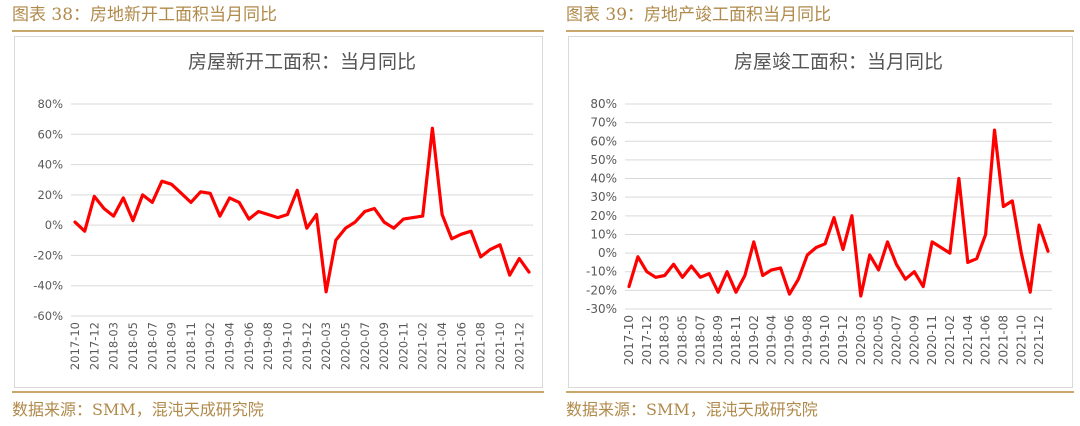 The height and width of the screenshot is (426, 1080). What do you see at coordinates (500, 346) in the screenshot?
I see `left-x-tick-label: 2021-10` at bounding box center [500, 346].